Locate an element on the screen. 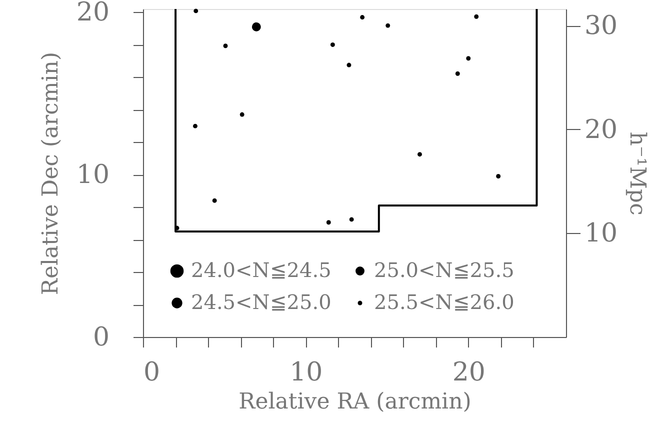 The height and width of the screenshot is (439, 654). y2-axis-title: h⁻¹Mpc is located at coordinates (637, 174).